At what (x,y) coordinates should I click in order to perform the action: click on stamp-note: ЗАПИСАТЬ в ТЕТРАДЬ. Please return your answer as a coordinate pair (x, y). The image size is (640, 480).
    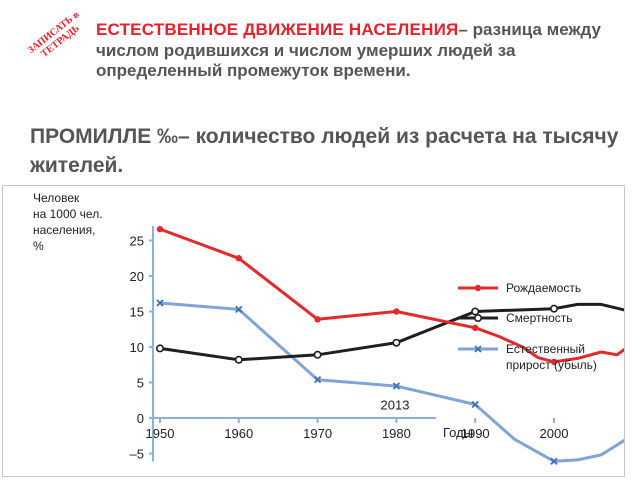
    Looking at the image, I should click on (56, 37).